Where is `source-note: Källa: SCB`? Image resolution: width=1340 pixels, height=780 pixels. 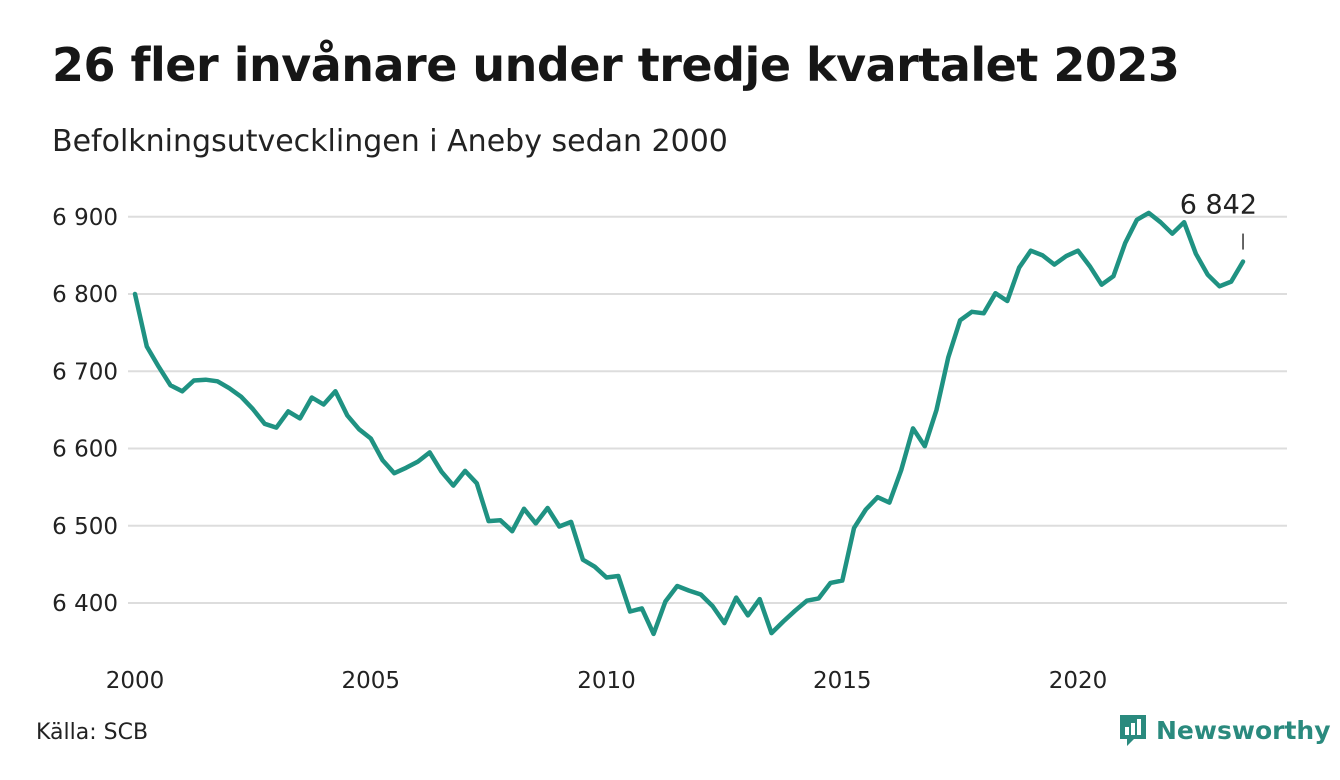 source-note: Källa: SCB is located at coordinates (92, 732).